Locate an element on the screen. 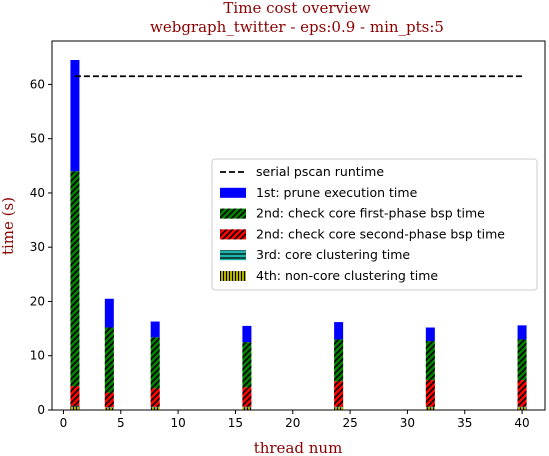 This screenshot has height=456, width=549. bar-2nd-check-core-first-phase-bsp-time-x24-hatch is located at coordinates (339, 360).